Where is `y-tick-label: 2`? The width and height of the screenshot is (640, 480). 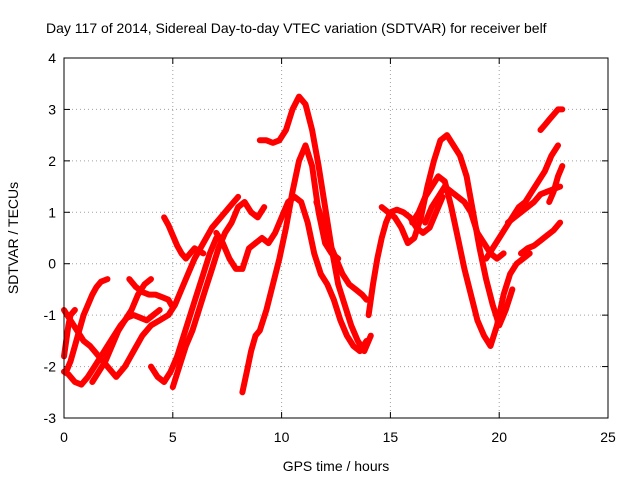 y-tick-label: 2 is located at coordinates (52, 161).